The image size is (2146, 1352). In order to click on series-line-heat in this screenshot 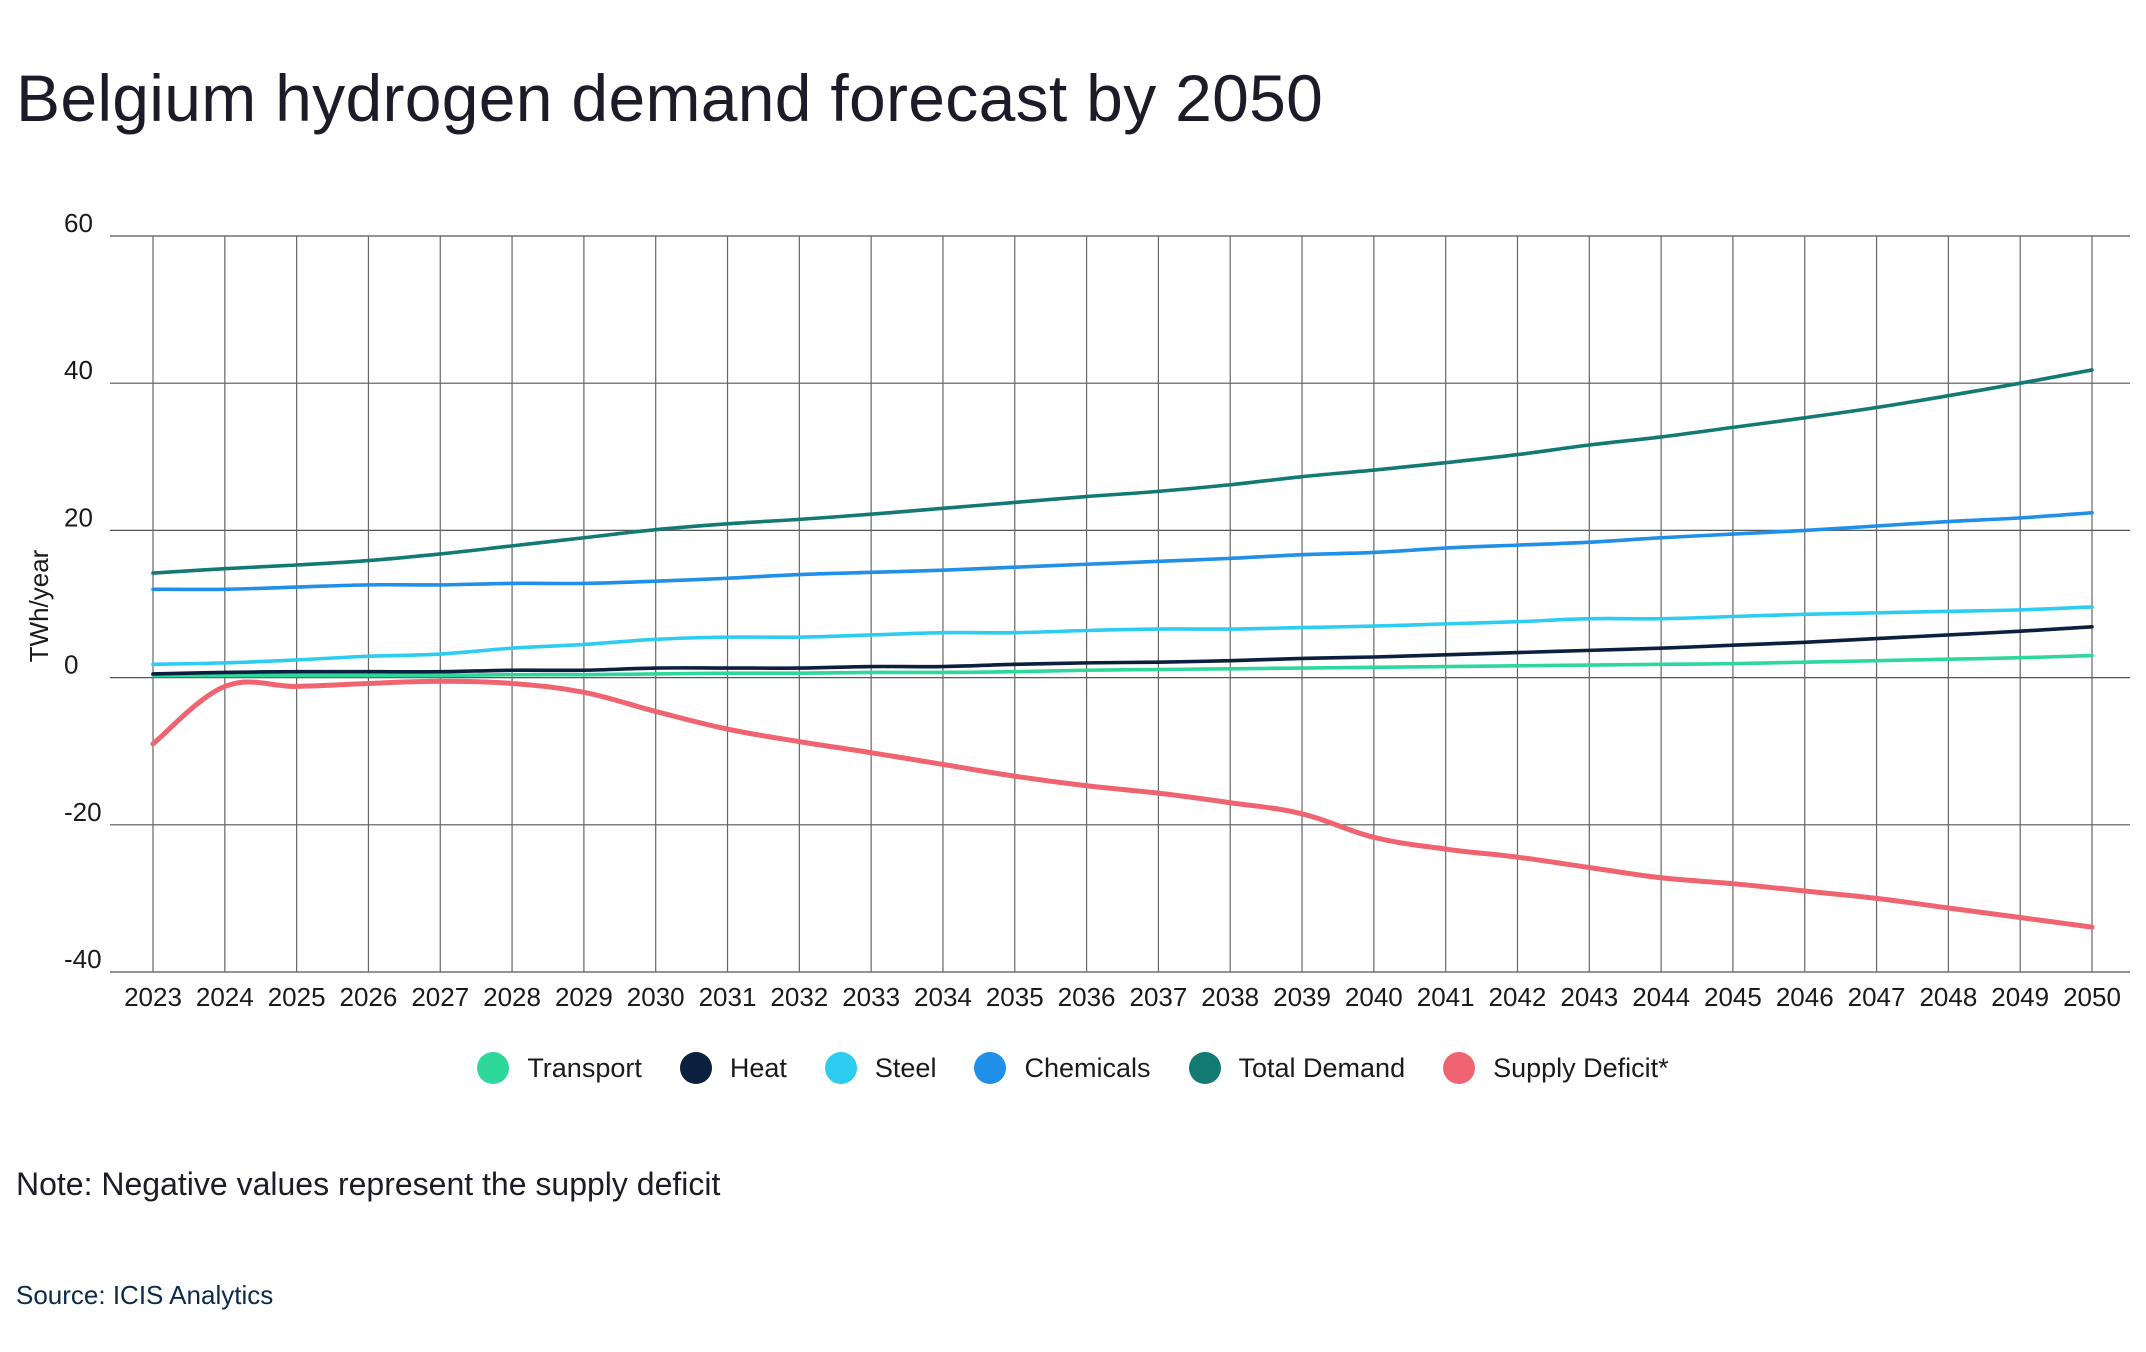, I will do `click(1122, 650)`.